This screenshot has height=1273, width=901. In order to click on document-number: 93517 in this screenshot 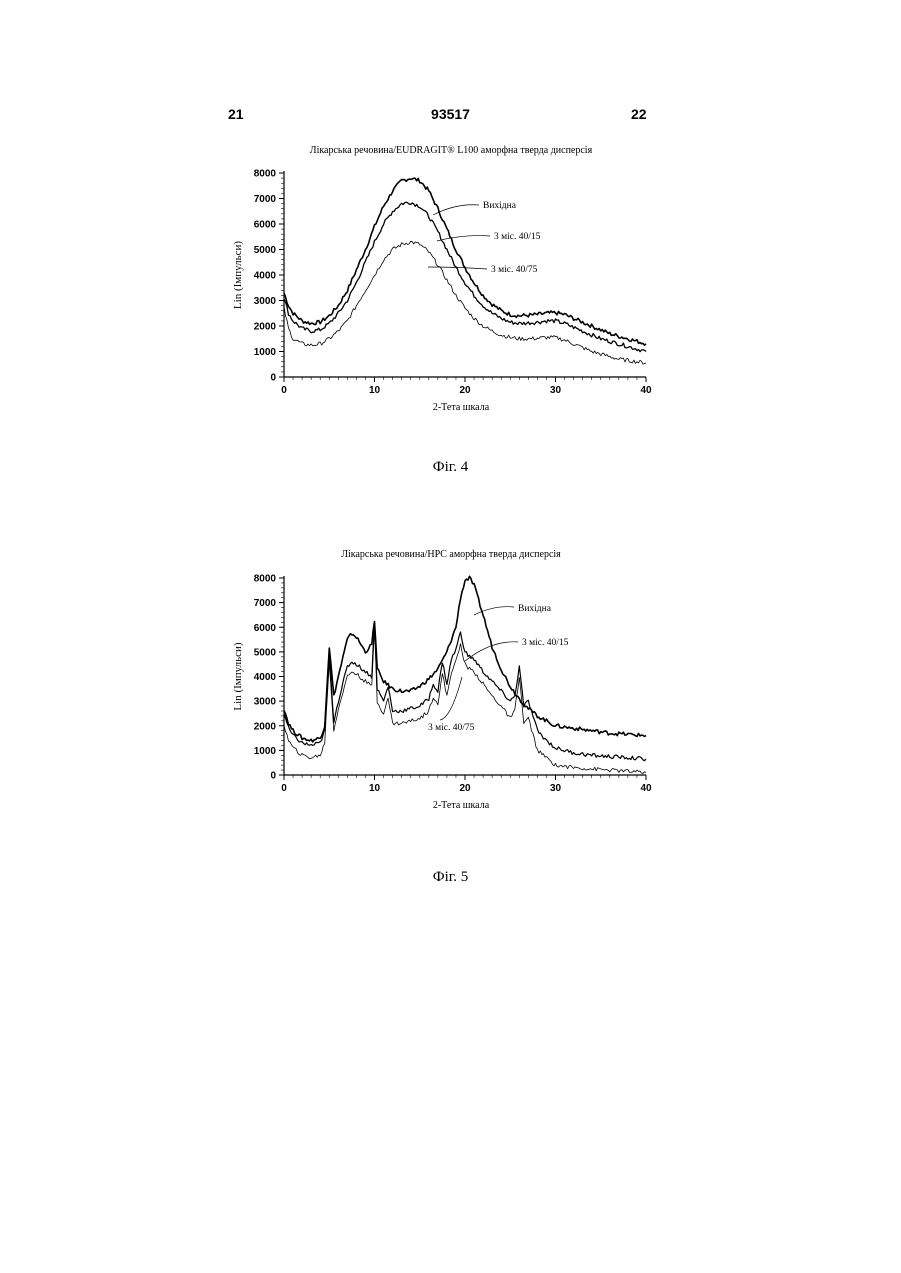, I will do `click(450, 114)`.